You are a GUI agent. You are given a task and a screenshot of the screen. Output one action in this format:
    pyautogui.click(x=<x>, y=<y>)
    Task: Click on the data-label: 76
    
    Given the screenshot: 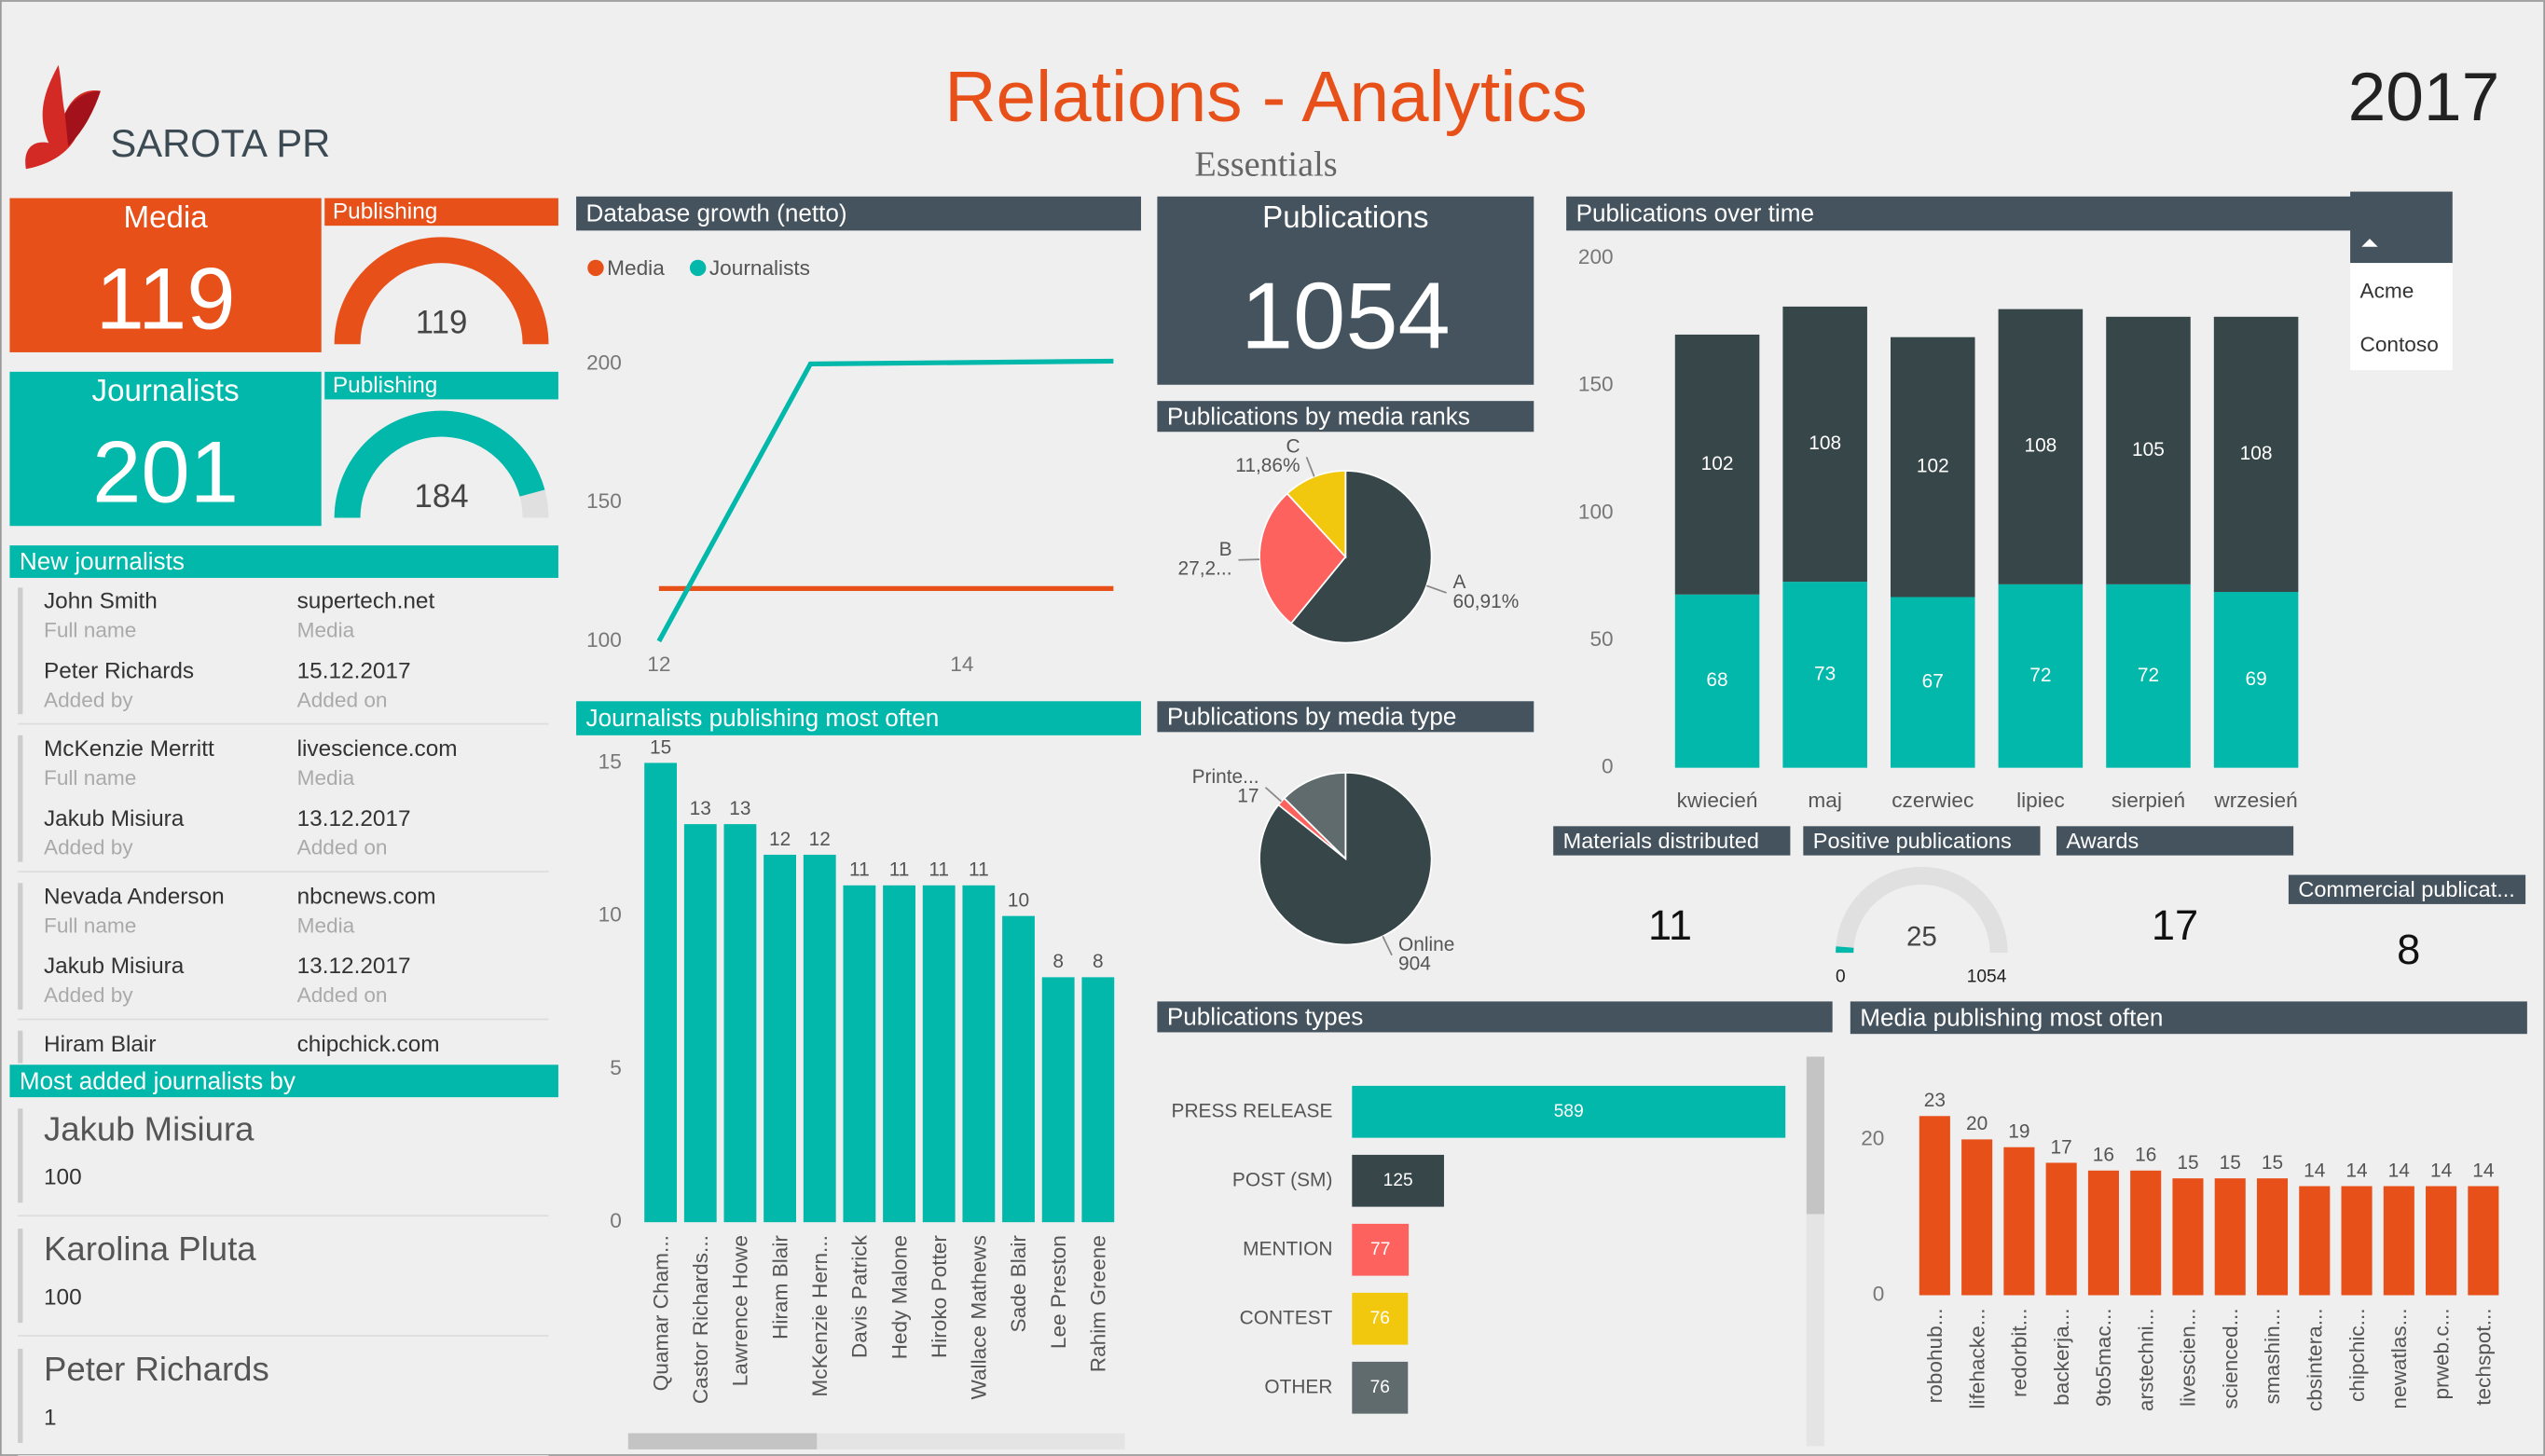 What is the action you would take?
    pyautogui.click(x=1380, y=1387)
    